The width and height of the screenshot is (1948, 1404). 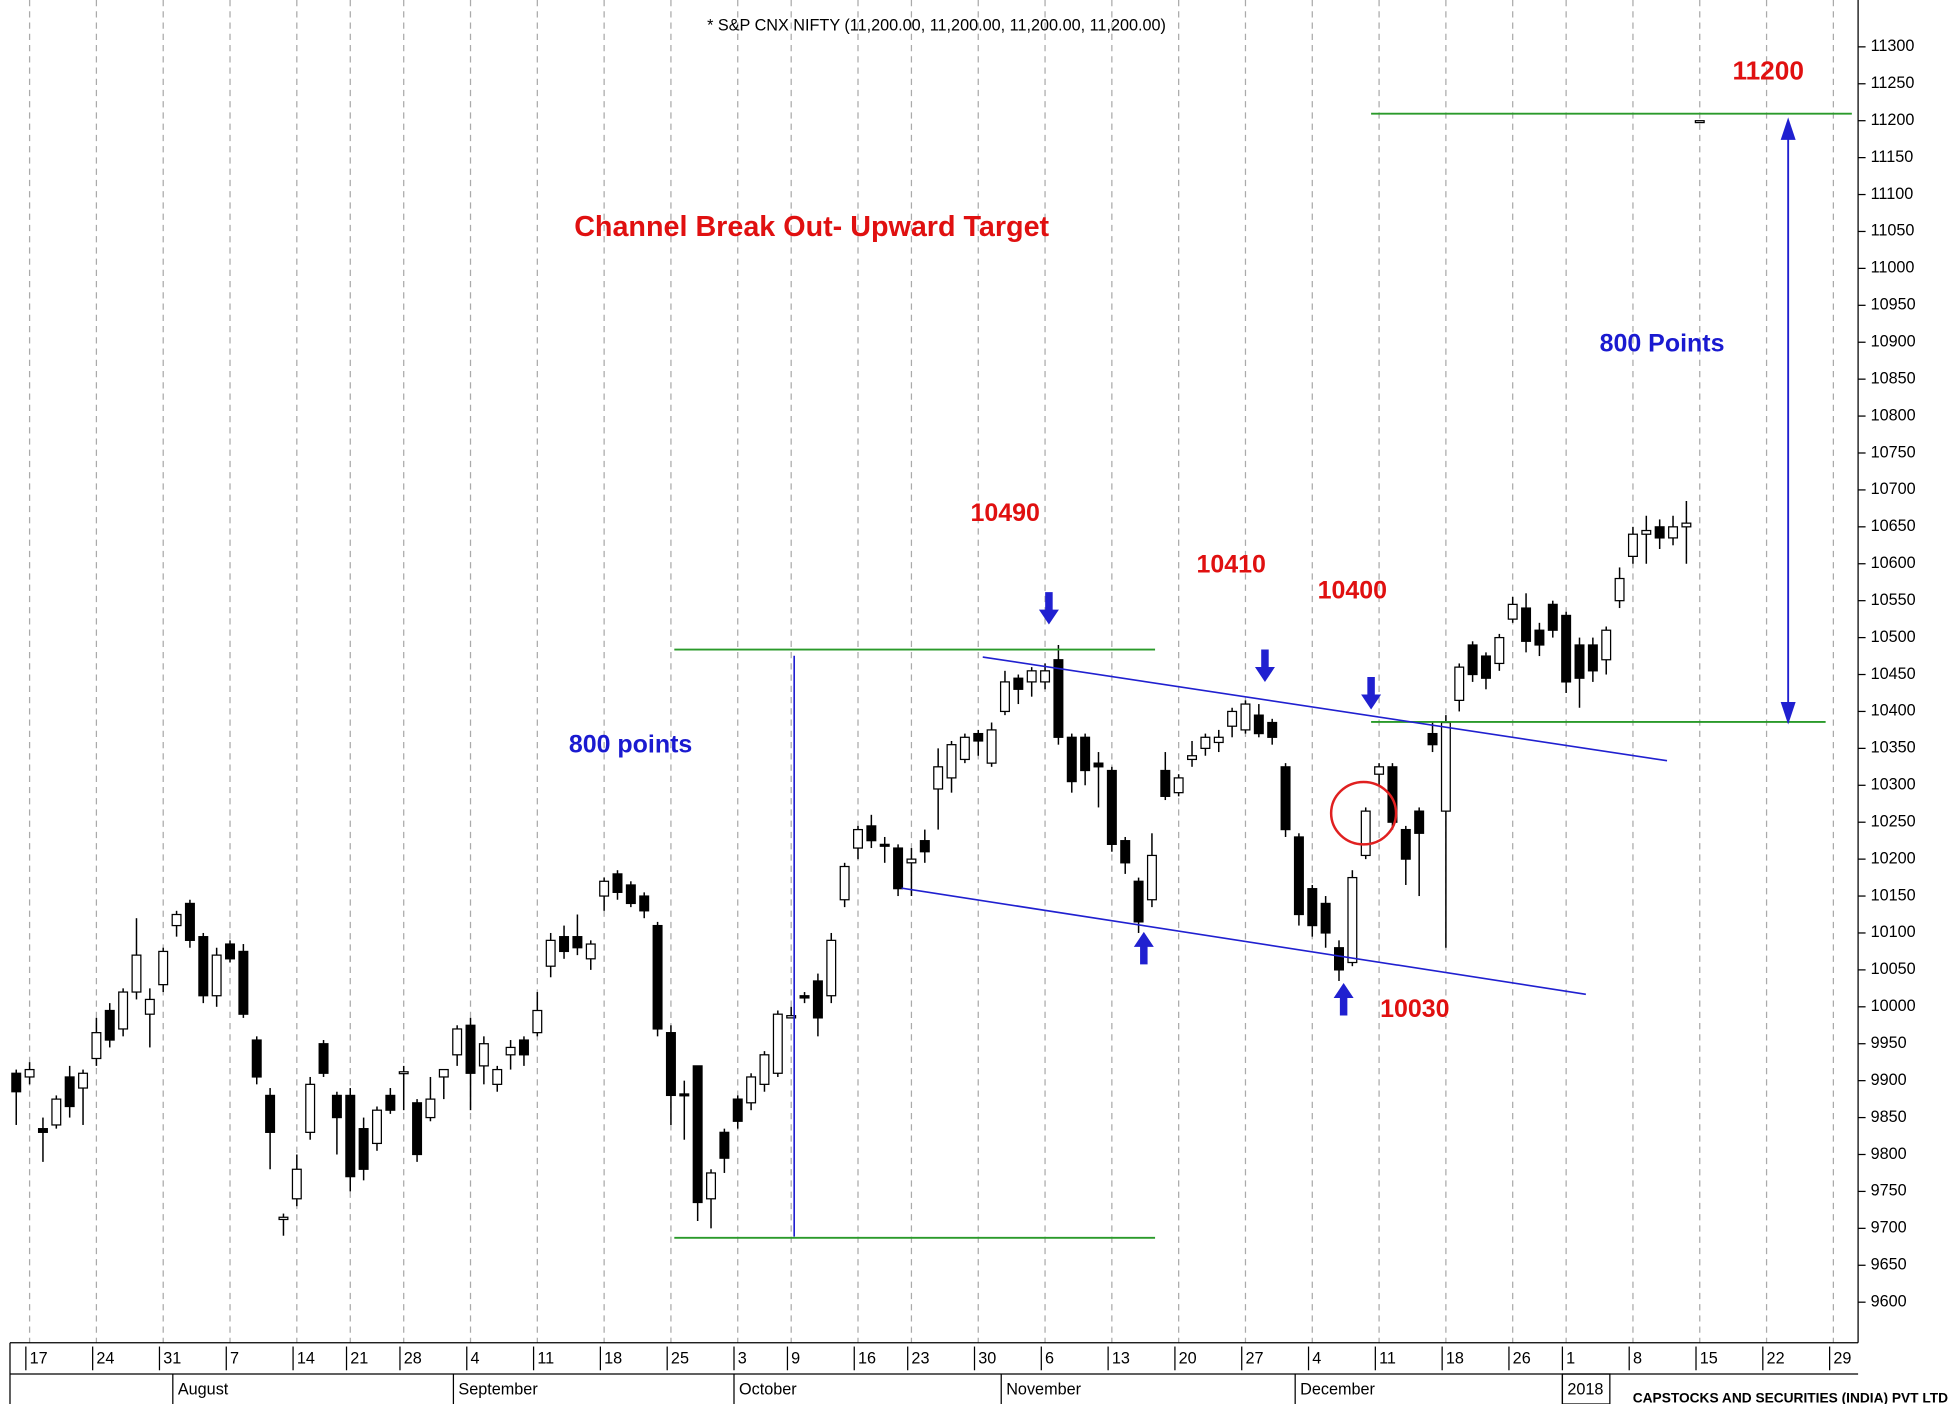 I want to click on y-tick-label: 11050, so click(x=1893, y=231).